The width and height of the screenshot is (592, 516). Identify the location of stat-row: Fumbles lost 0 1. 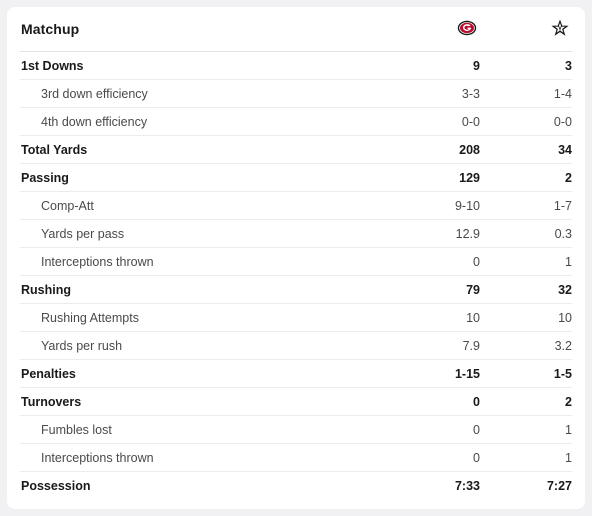
(296, 430).